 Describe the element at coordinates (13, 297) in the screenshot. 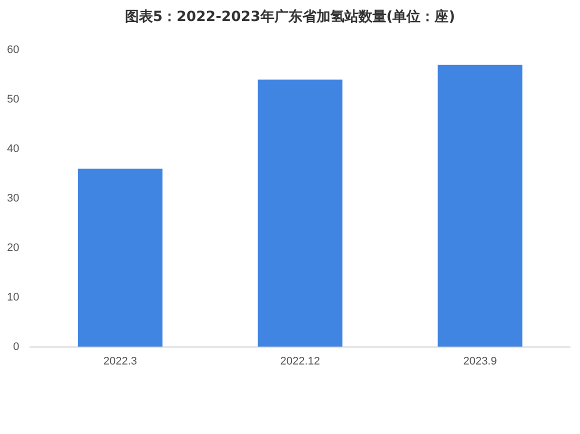

I see `y-tick-label: 10` at that location.